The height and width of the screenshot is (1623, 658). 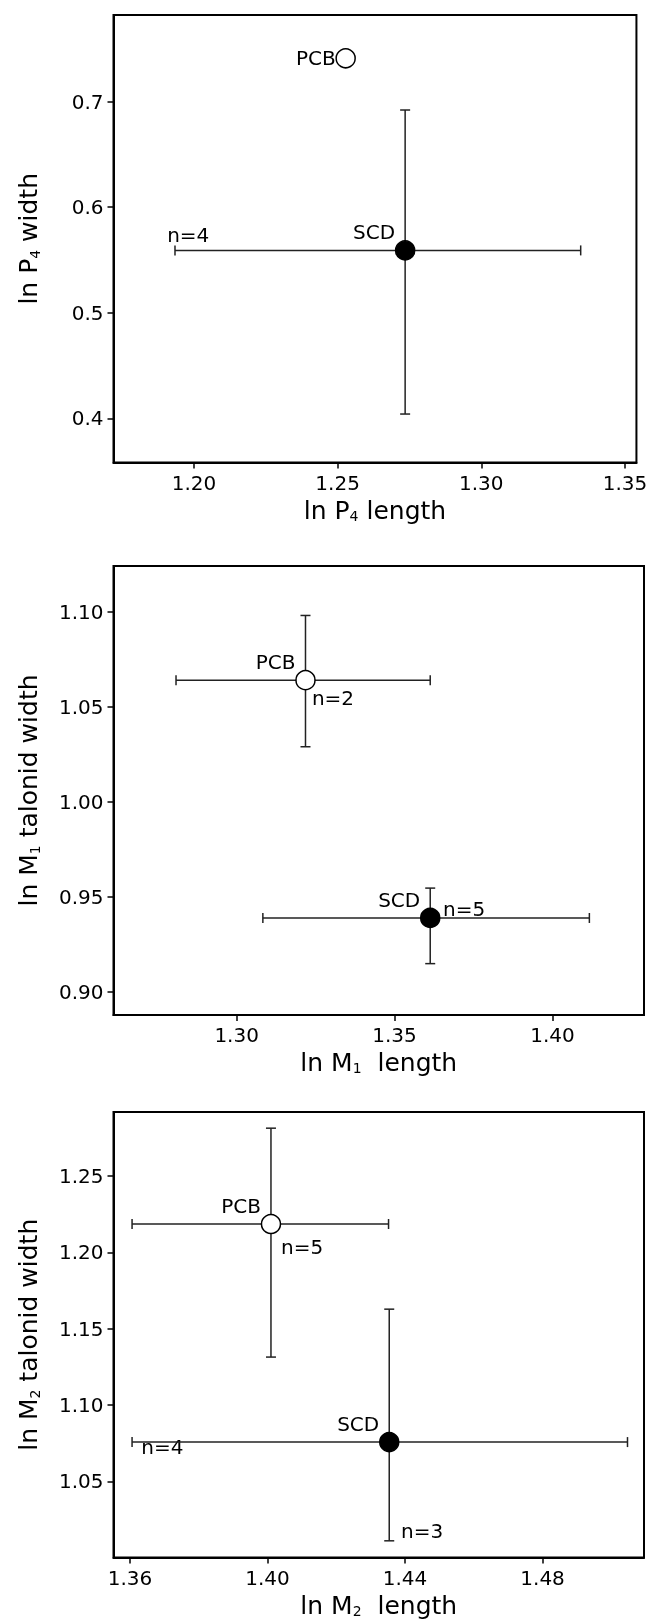 I want to click on x-axis-title: ln M2 length, so click(x=379, y=1605).